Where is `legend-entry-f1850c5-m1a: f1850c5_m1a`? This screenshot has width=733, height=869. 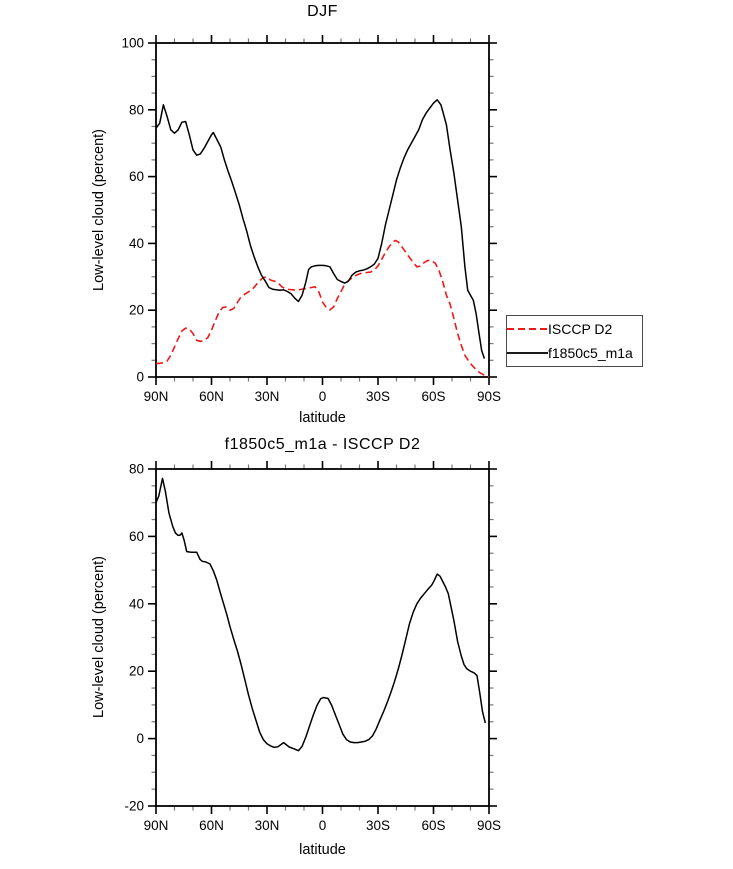 legend-entry-f1850c5-m1a: f1850c5_m1a is located at coordinates (574, 353).